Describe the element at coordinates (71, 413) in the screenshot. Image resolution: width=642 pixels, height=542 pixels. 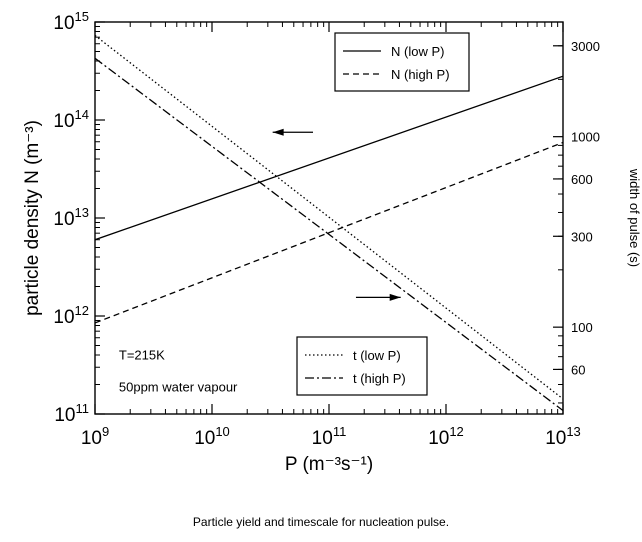
I see `y-left-tick-label: 1011` at that location.